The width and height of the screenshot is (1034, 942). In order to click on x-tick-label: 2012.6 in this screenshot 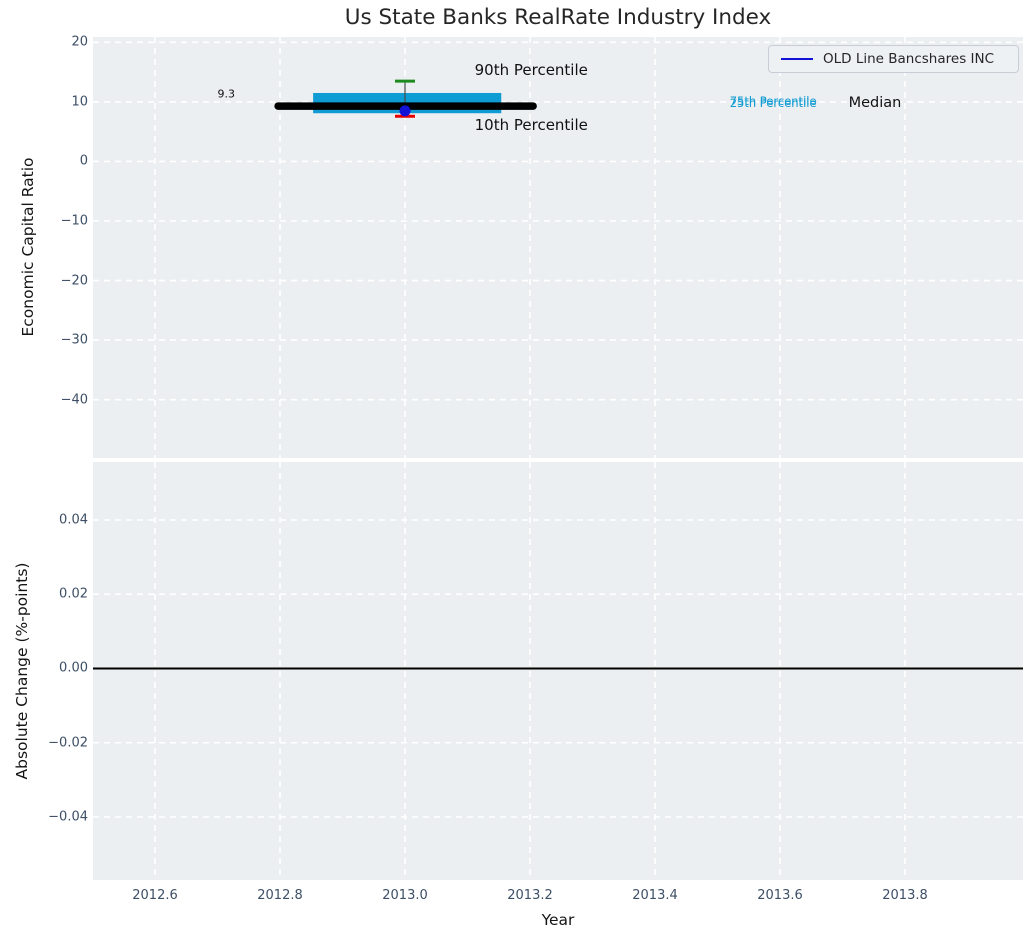, I will do `click(155, 895)`.